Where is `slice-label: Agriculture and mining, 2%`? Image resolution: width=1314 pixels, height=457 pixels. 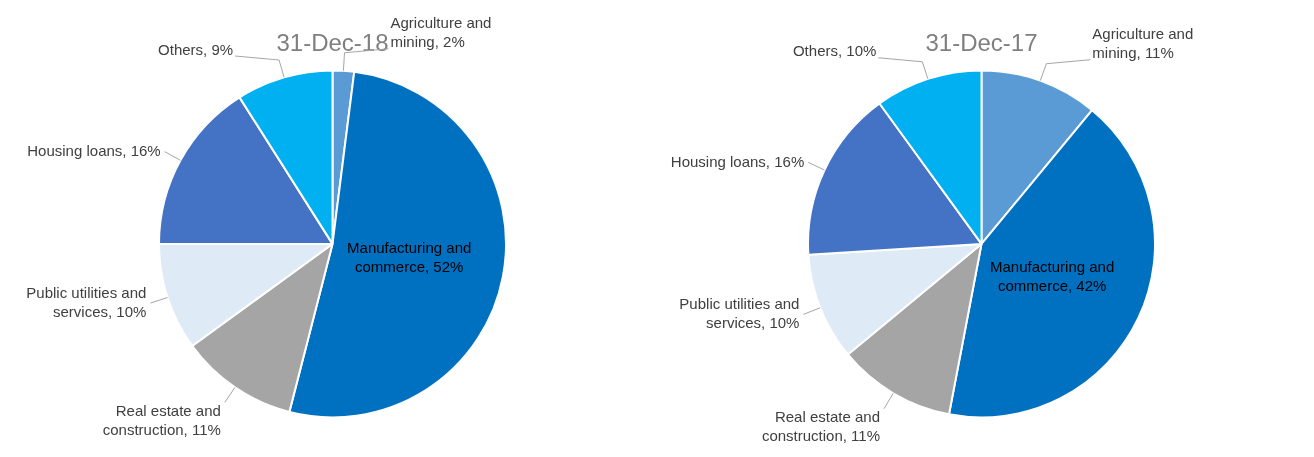
slice-label: Agriculture and mining, 2% is located at coordinates (441, 32).